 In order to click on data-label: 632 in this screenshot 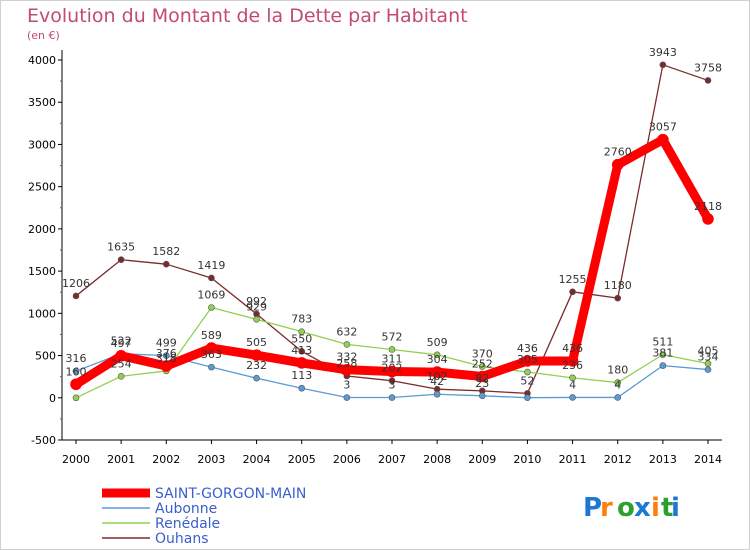, I will do `click(346, 331)`.